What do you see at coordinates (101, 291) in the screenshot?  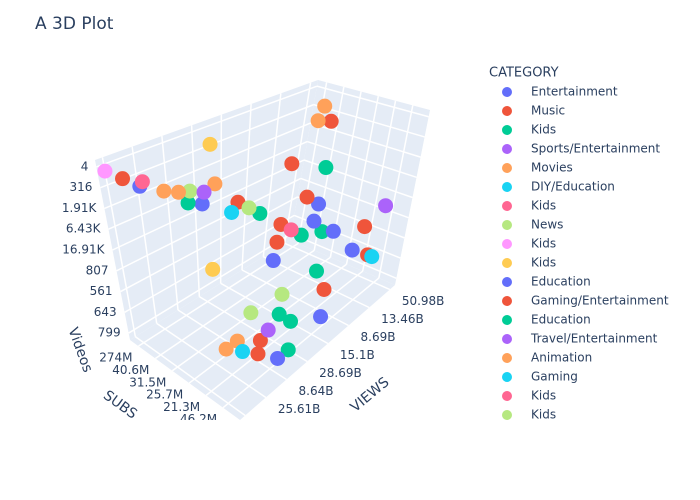 I see `z-tick-label: 561` at bounding box center [101, 291].